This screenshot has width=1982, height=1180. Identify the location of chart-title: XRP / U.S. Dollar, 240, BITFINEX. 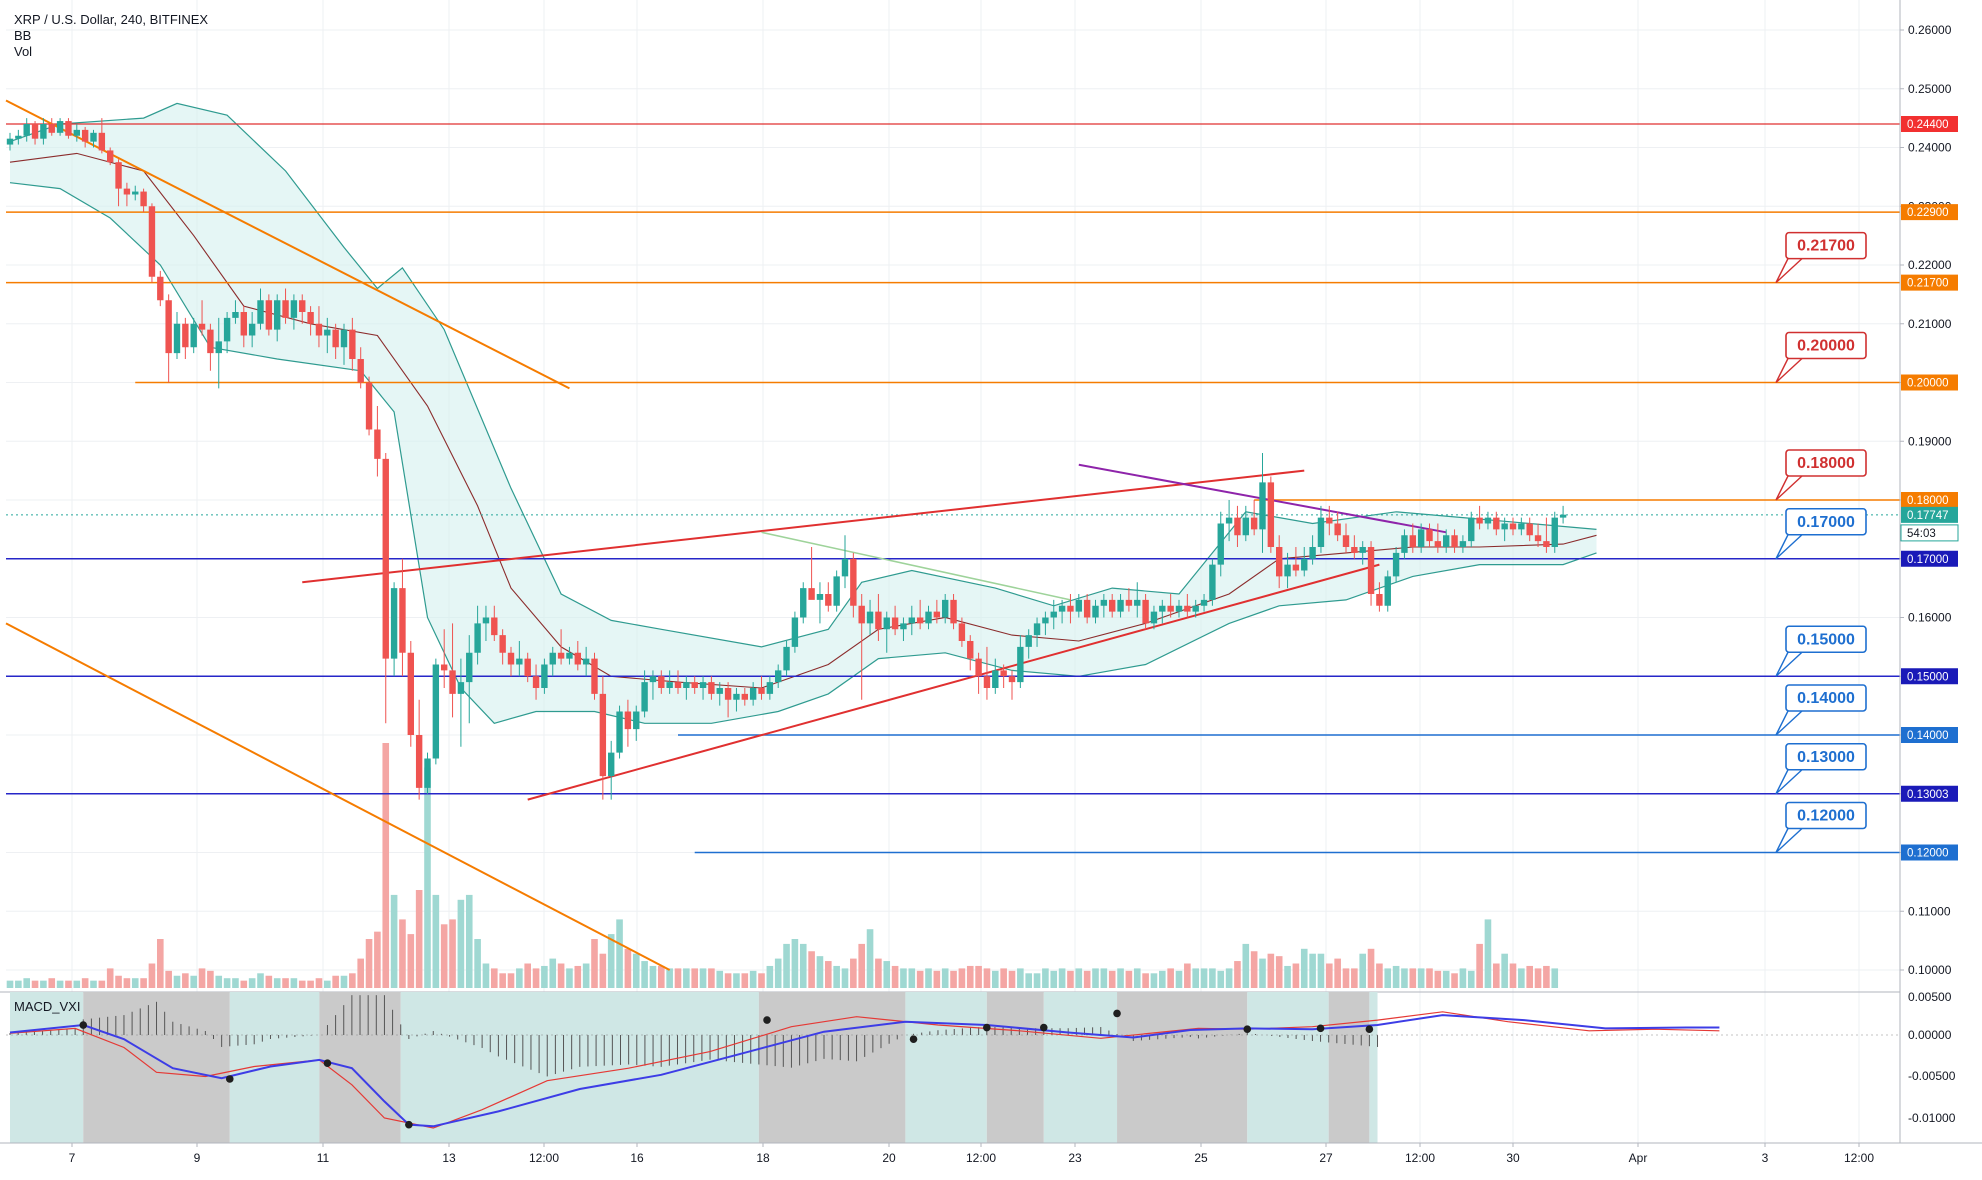
(111, 19).